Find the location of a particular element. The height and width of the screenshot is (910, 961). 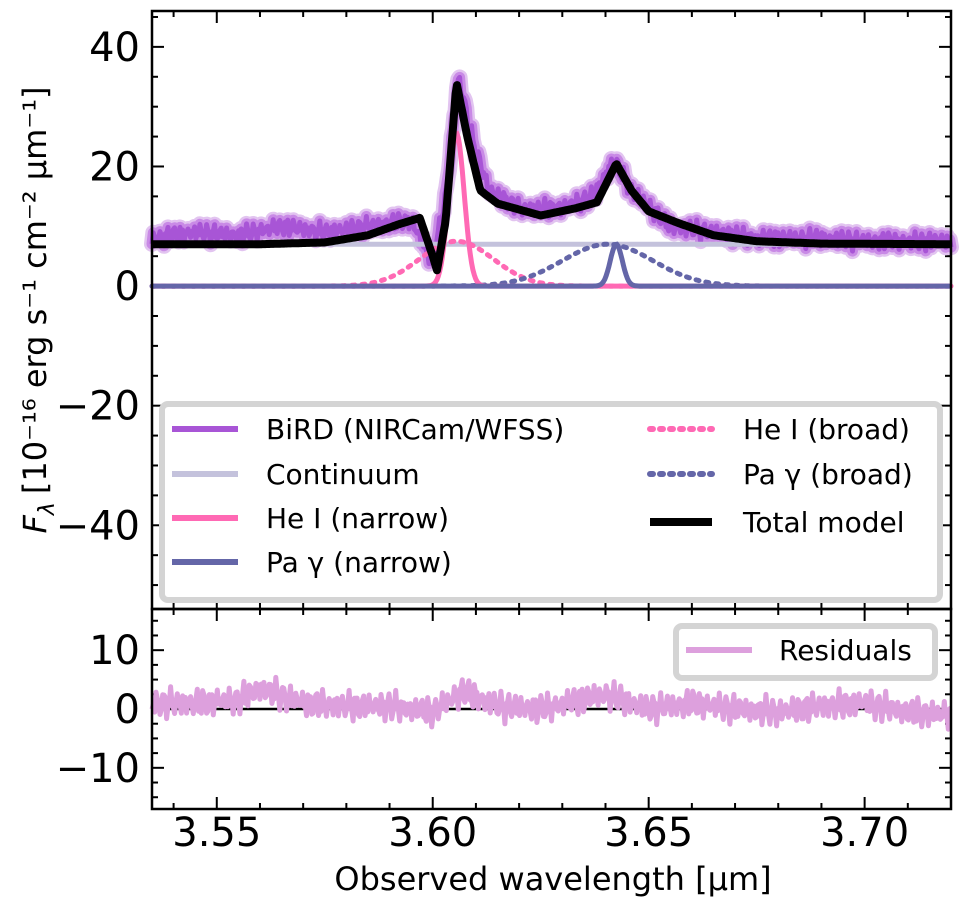

x-tick-label: 3.60 is located at coordinates (432, 833).